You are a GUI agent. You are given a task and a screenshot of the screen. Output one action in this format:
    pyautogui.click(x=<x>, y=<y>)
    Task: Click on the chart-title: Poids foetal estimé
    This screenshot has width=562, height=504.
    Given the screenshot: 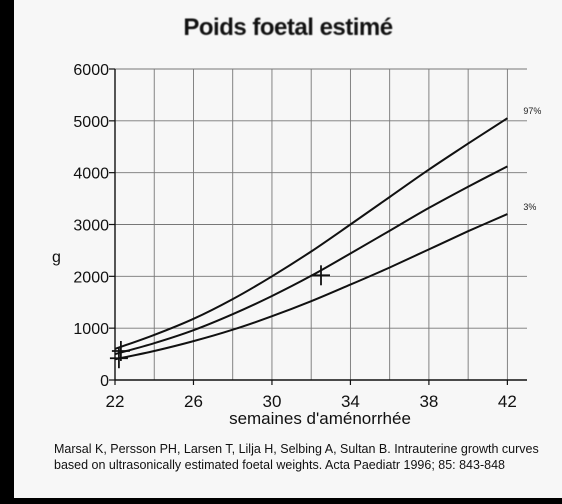 What is the action you would take?
    pyautogui.click(x=288, y=27)
    